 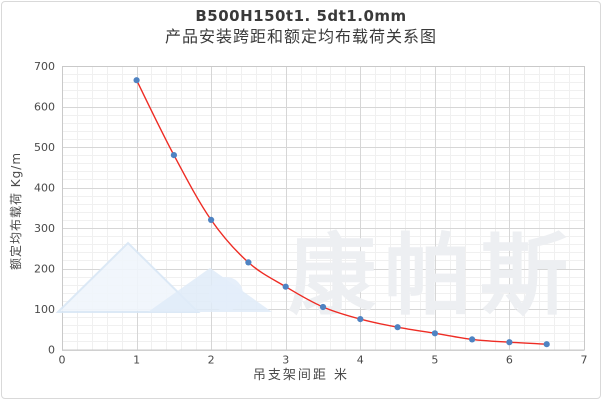 What do you see at coordinates (44, 147) in the screenshot?
I see `y-tick-label: 500` at bounding box center [44, 147].